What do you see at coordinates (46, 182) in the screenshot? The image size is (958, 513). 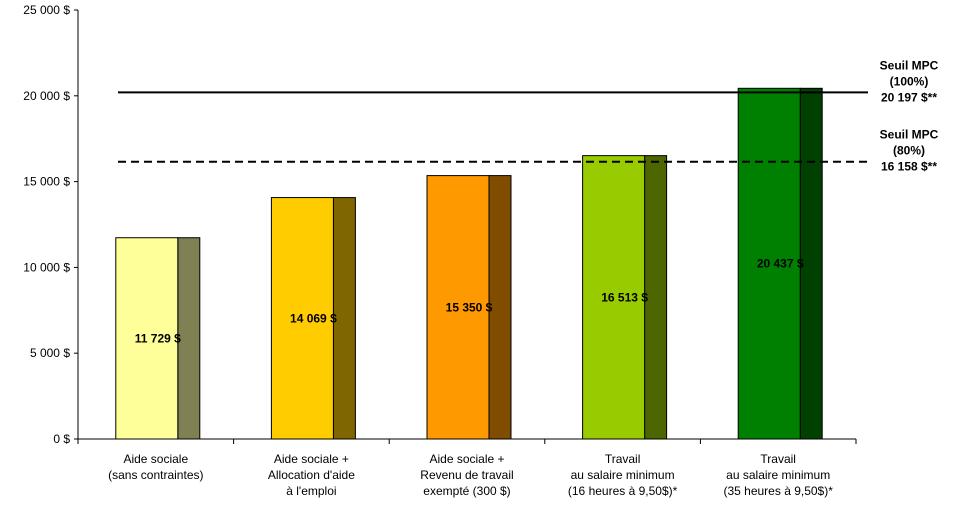 I see `y-tick-label: 15 000 $` at bounding box center [46, 182].